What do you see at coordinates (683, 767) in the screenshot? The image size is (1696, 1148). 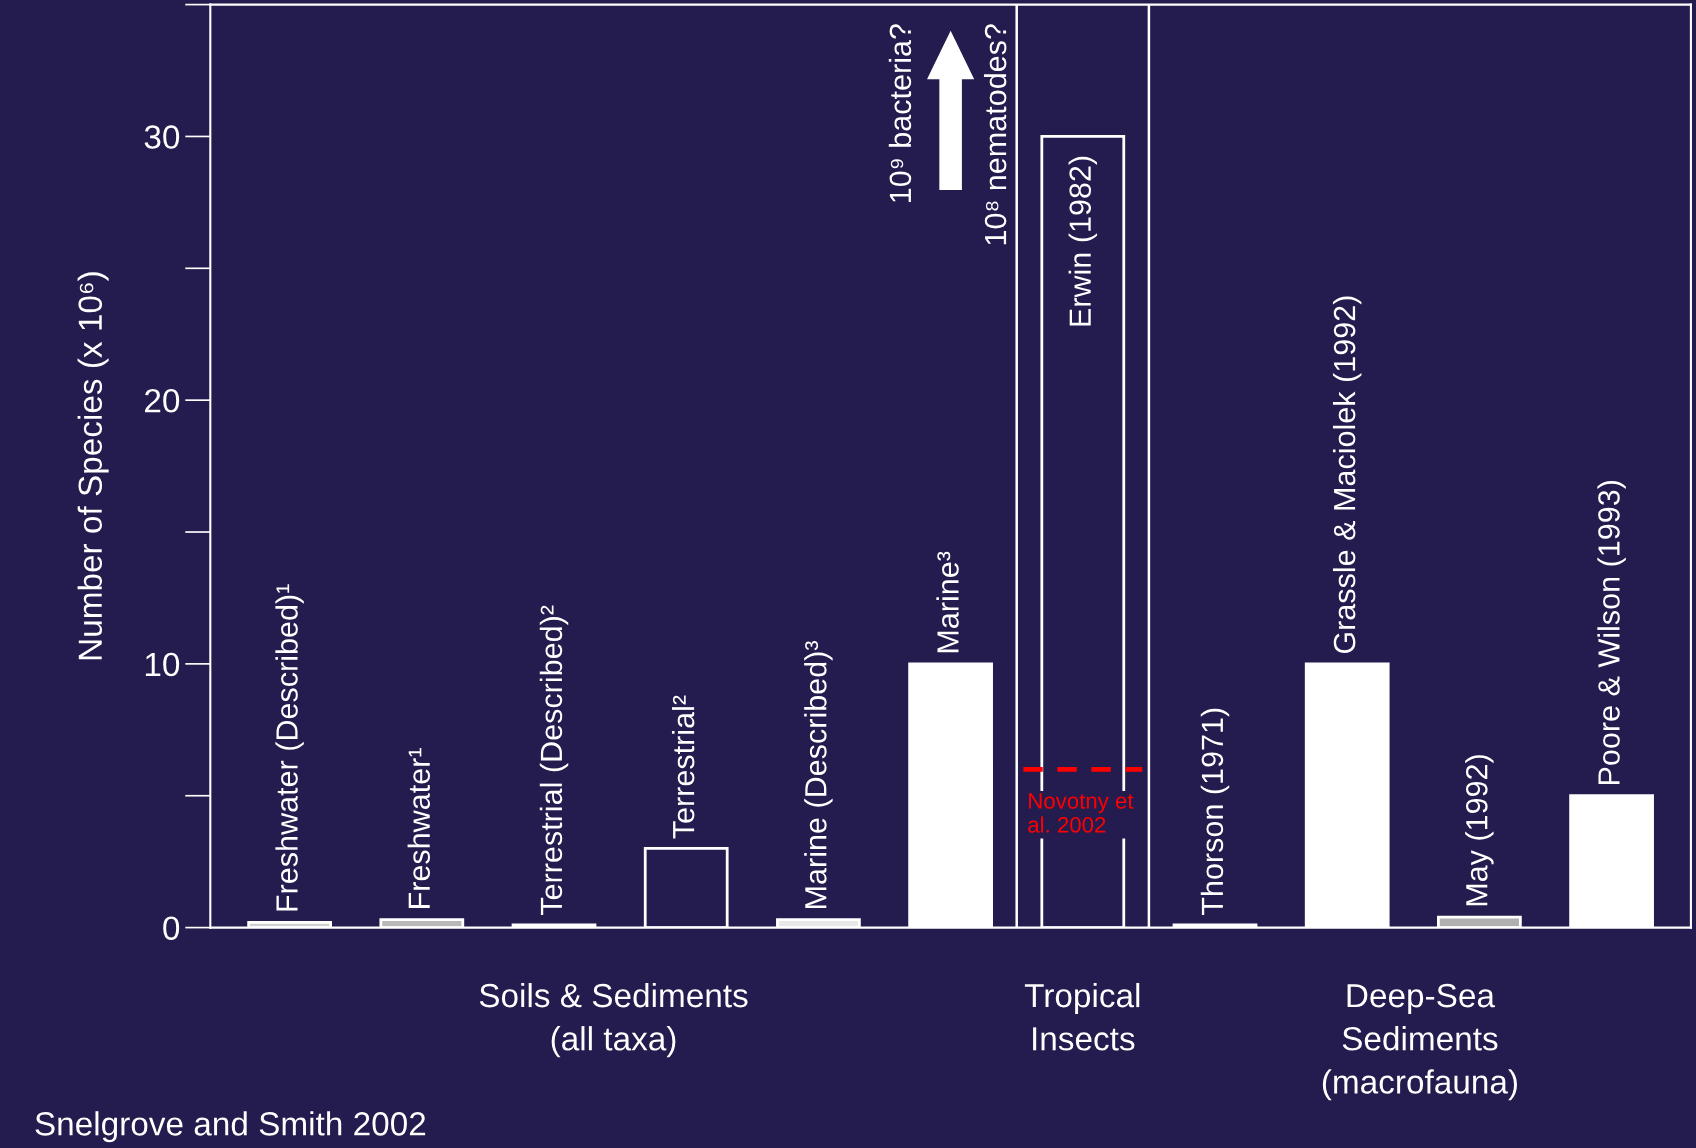 I see `x-tick-label: Terrestrial²` at bounding box center [683, 767].